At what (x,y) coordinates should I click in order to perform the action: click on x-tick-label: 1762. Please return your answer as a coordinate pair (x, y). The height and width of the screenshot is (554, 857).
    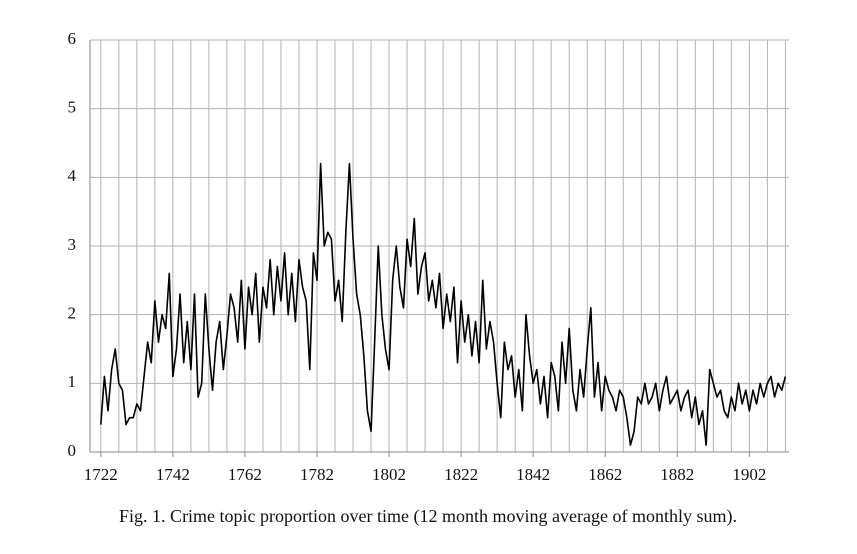
    Looking at the image, I should click on (245, 474).